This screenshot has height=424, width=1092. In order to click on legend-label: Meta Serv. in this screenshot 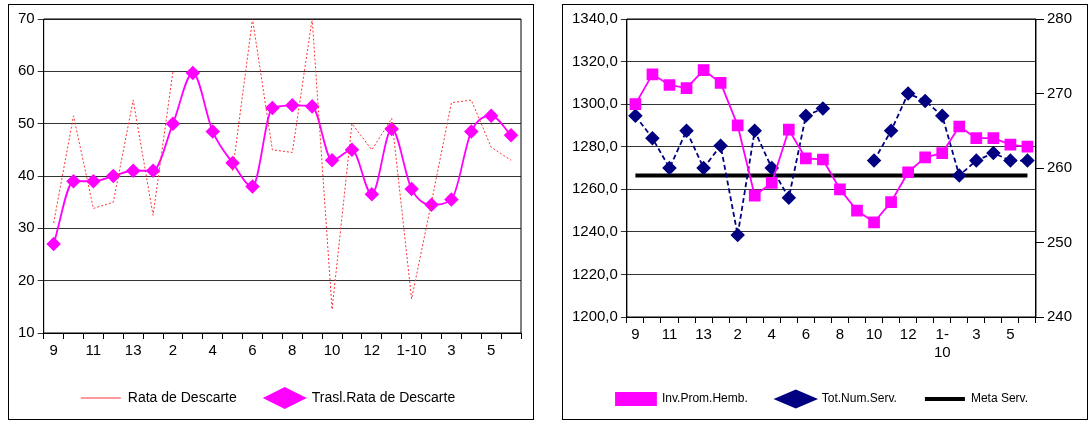, I will do `click(999, 398)`.